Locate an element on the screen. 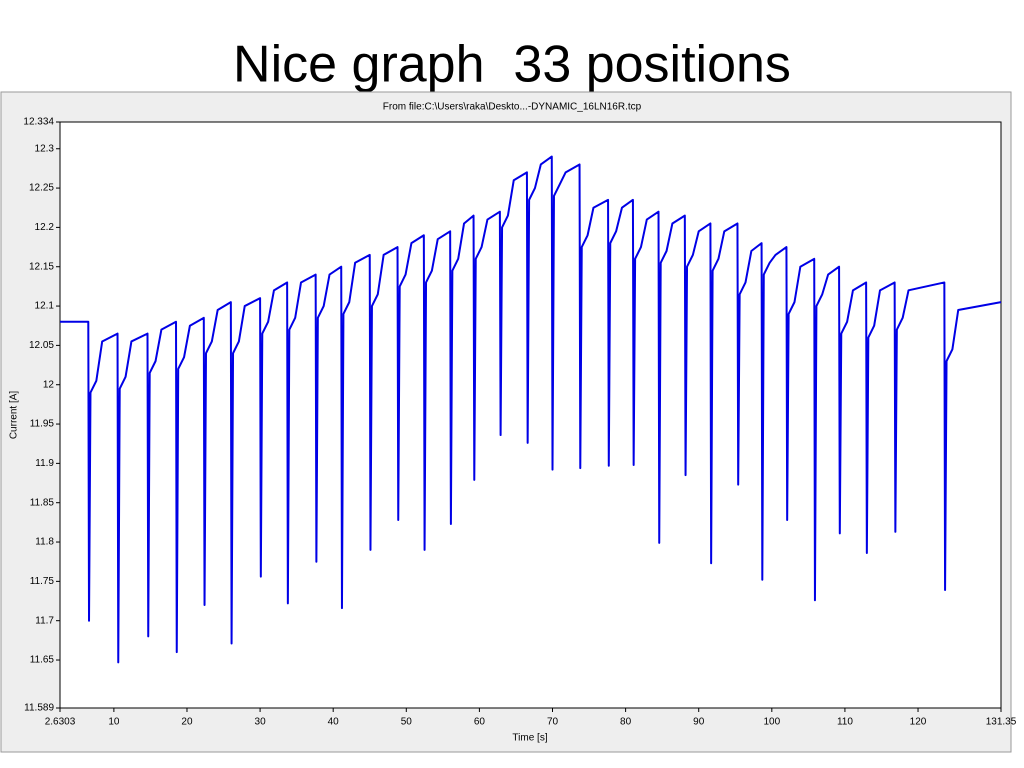 Image resolution: width=1024 pixels, height=768 pixels. x-tick-label: 2.6303 is located at coordinates (60, 722).